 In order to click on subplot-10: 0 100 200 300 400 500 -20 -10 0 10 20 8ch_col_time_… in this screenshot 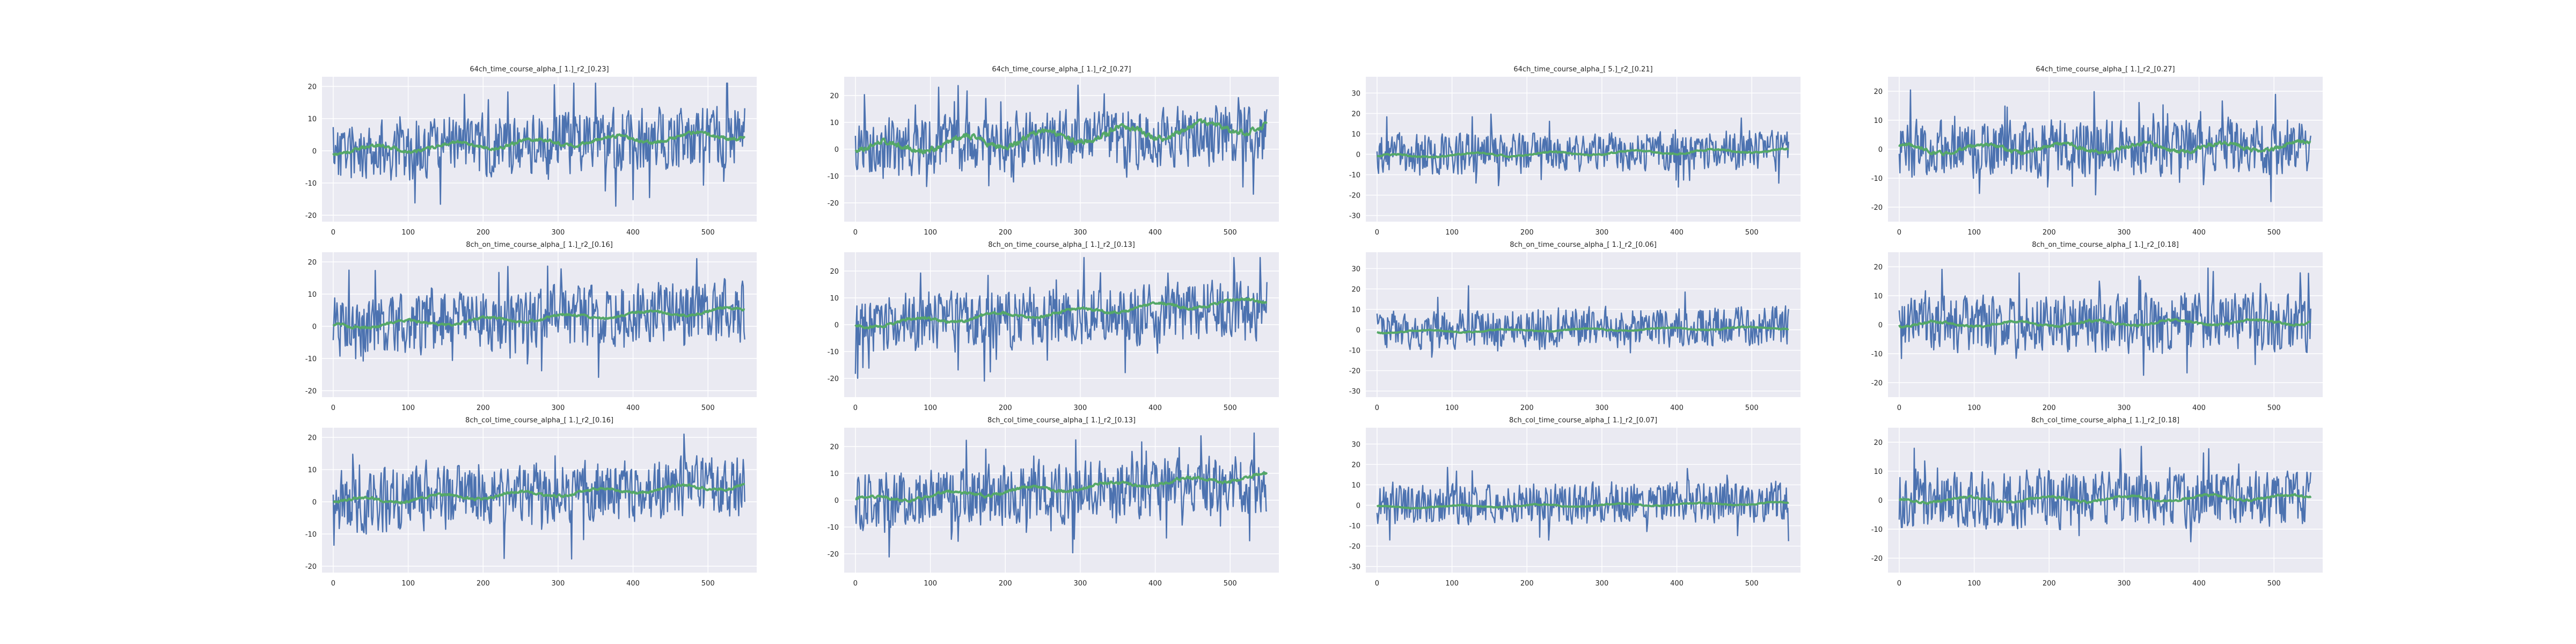, I will do `click(1053, 502)`.